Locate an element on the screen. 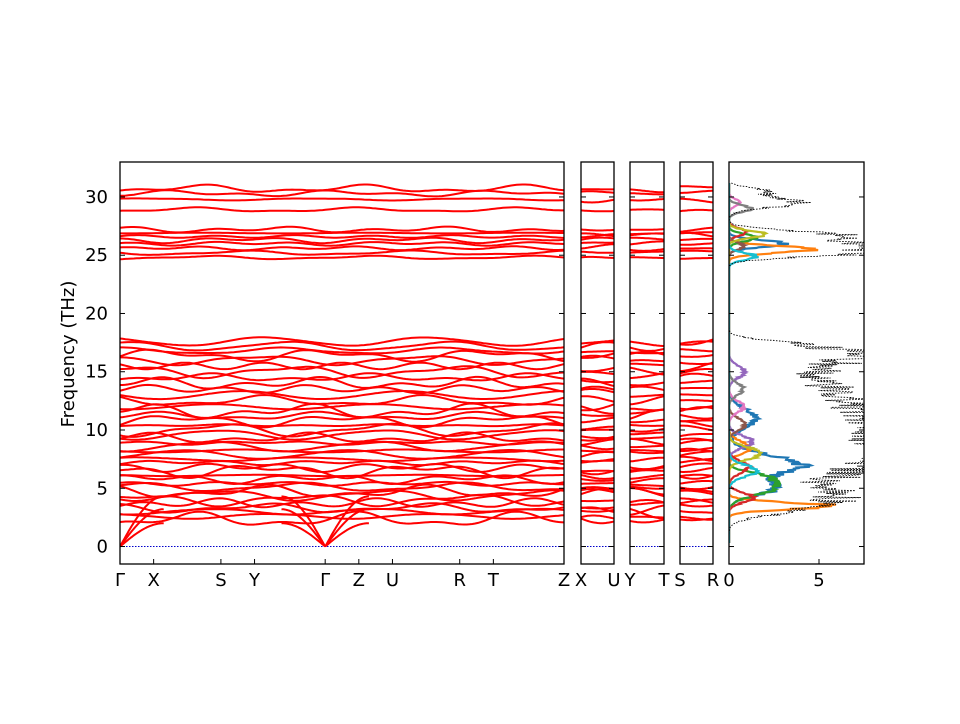 The image size is (960, 724). y-tick-label: 5 is located at coordinates (102, 488).